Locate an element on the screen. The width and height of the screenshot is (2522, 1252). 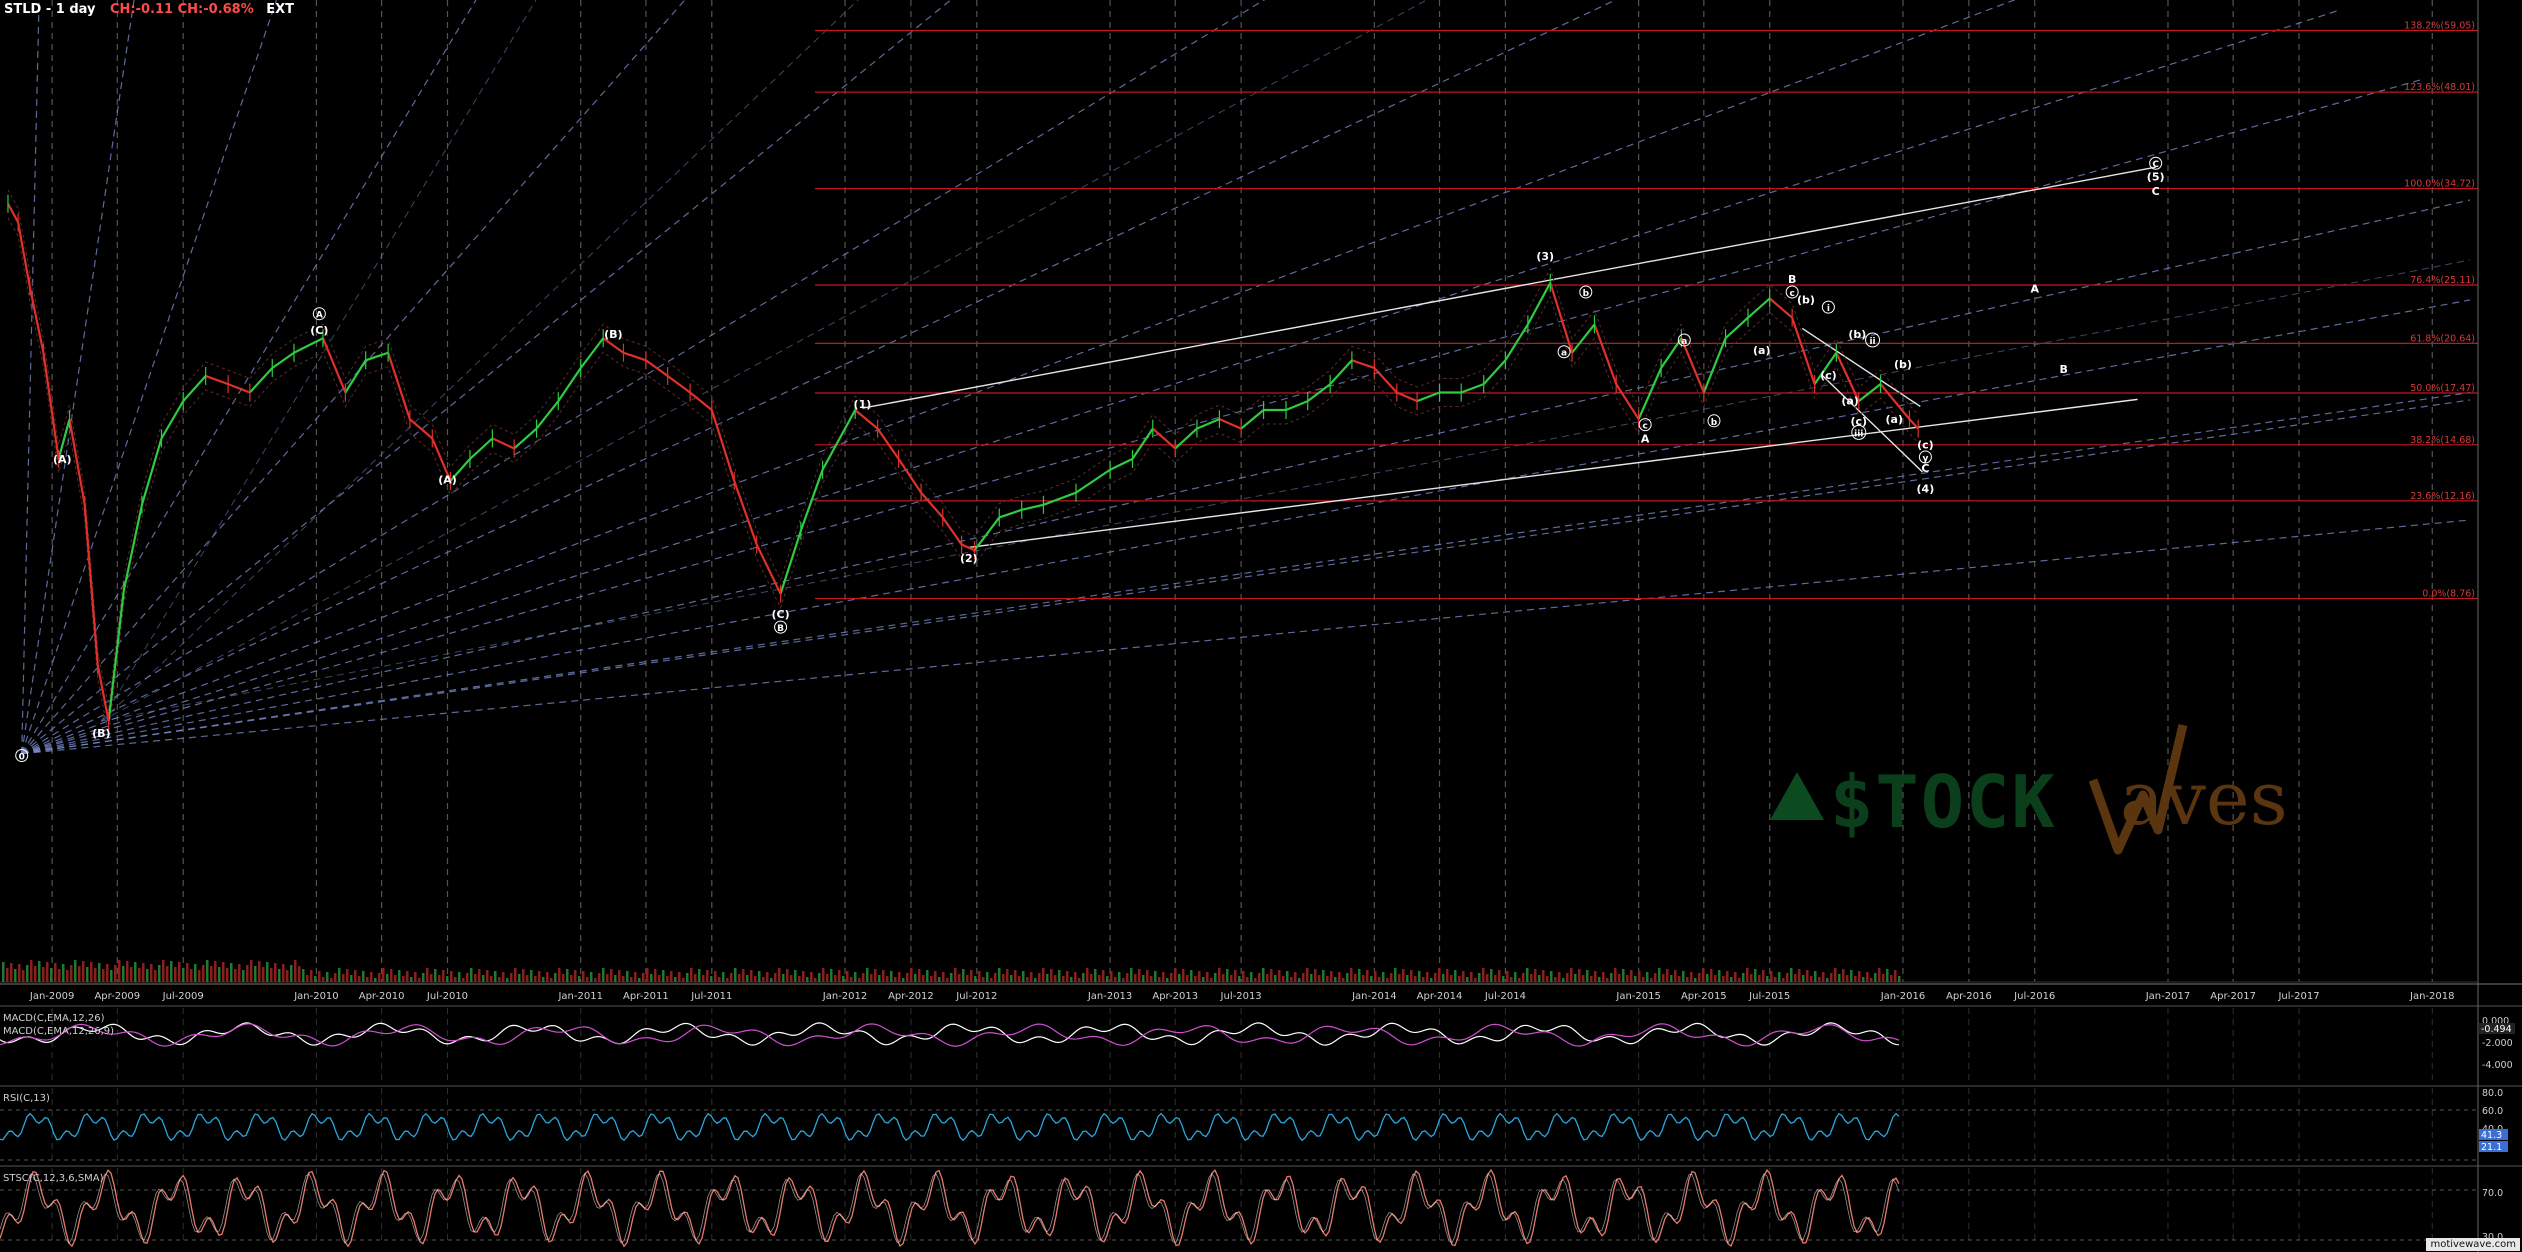
watermark-triangle-icon is located at coordinates (1797, 796).